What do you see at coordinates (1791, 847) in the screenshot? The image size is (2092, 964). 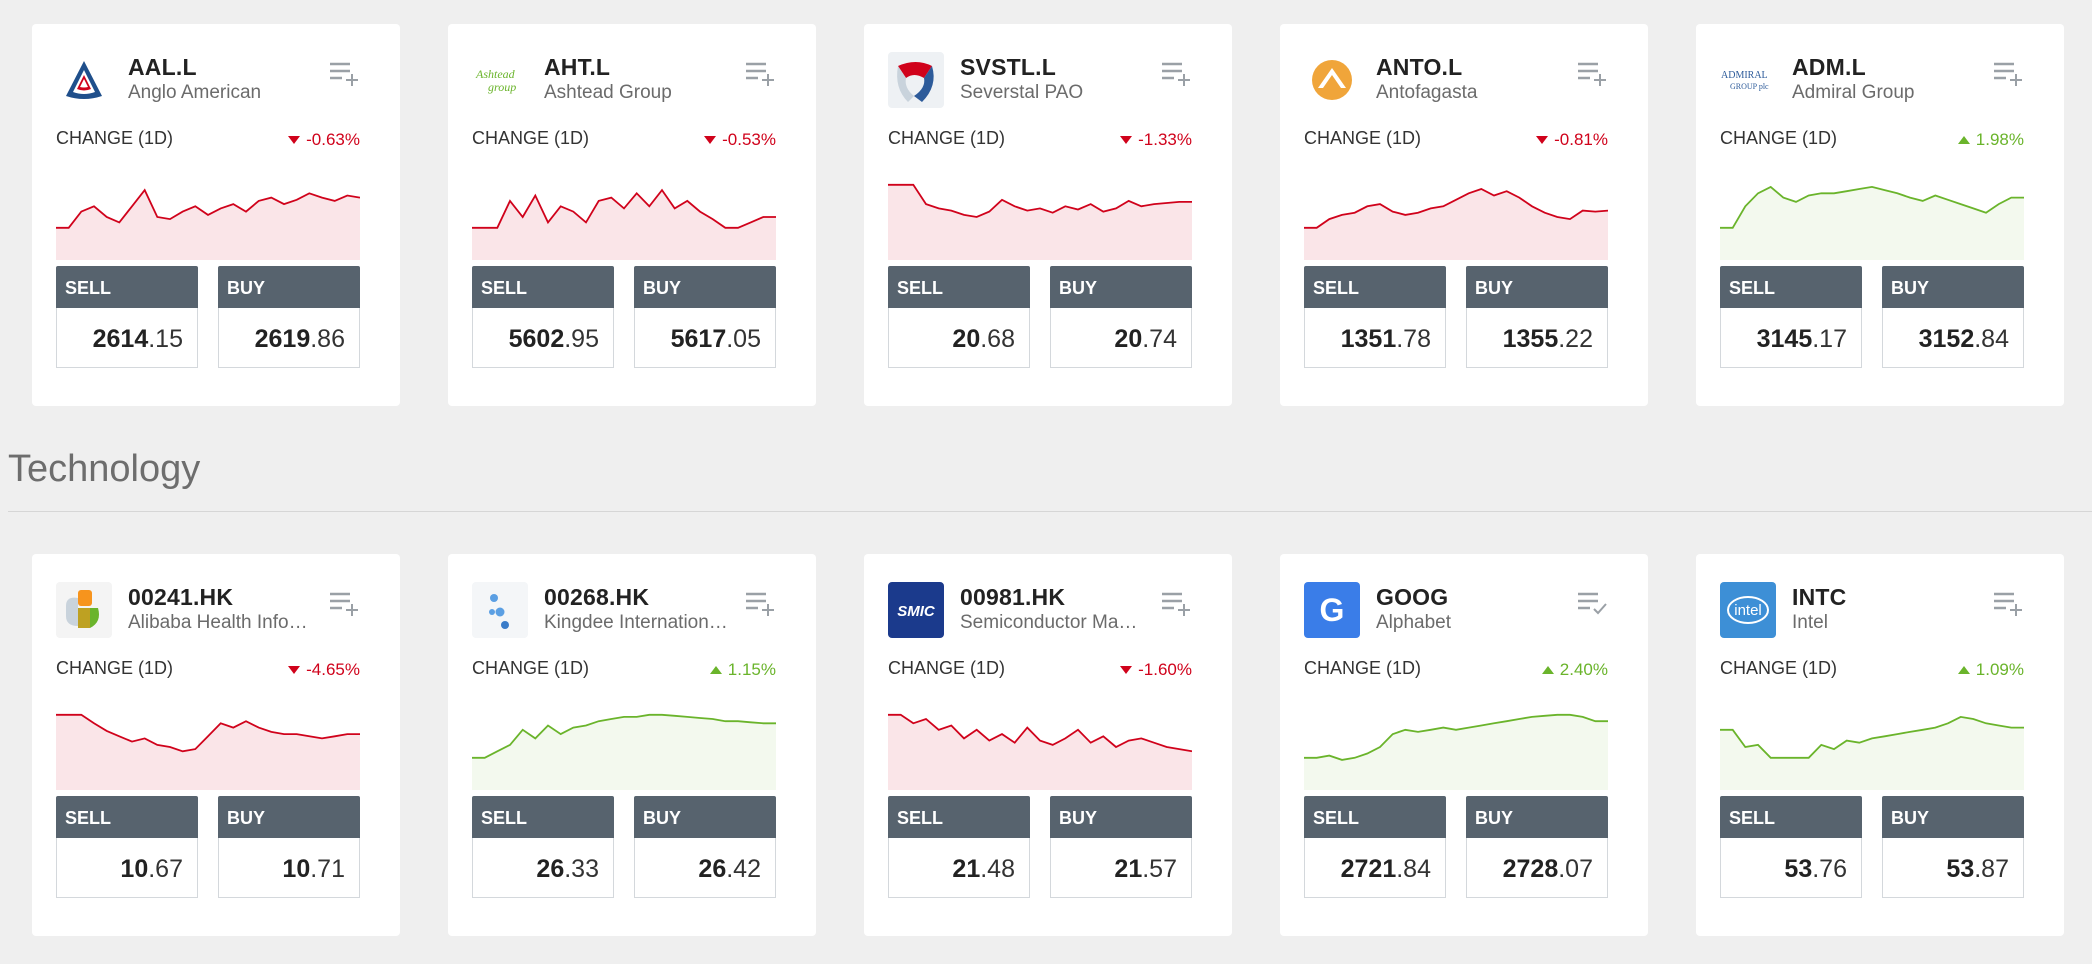 I see `sell-button: SELL 53.76` at bounding box center [1791, 847].